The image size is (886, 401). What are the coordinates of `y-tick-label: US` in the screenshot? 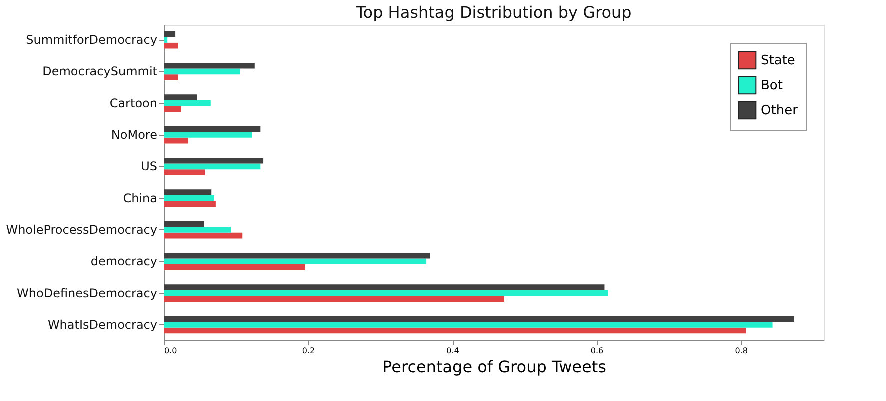 It's located at (149, 167).